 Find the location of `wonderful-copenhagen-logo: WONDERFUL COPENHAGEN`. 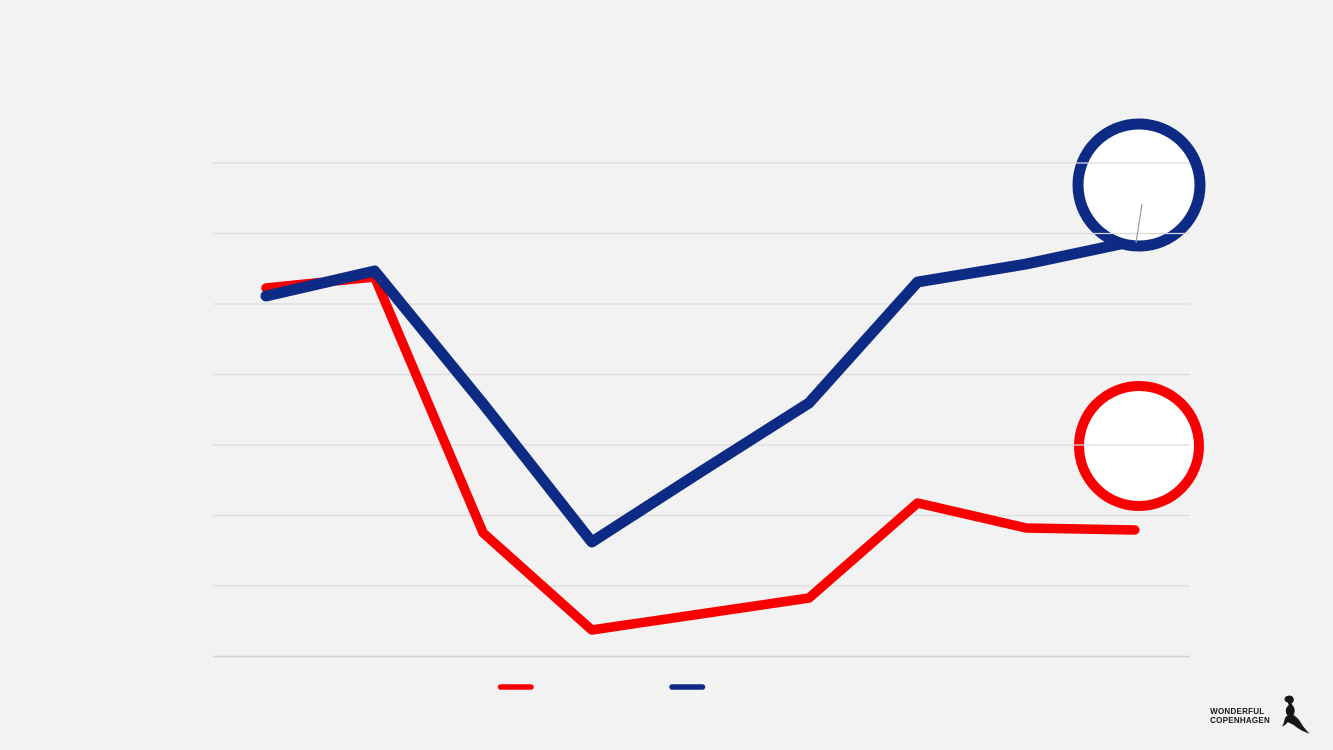

wonderful-copenhagen-logo: WONDERFUL COPENHAGEN is located at coordinates (1261, 716).